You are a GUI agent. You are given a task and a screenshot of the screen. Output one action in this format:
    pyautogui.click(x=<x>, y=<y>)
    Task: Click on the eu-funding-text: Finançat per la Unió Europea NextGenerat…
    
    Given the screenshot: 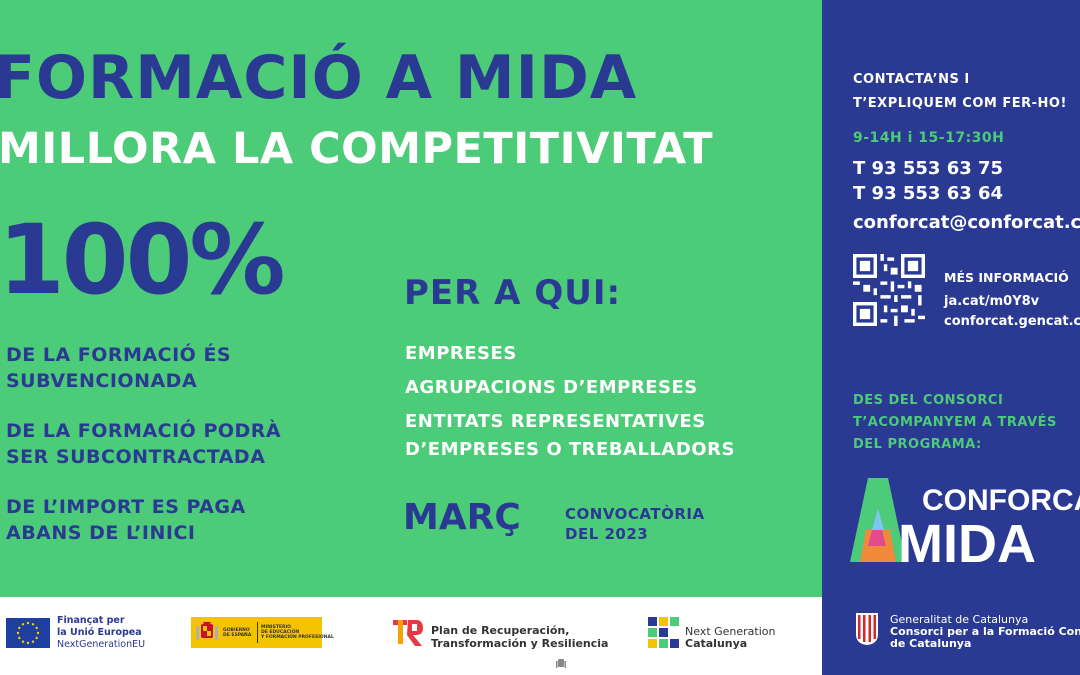 What is the action you would take?
    pyautogui.click(x=101, y=632)
    